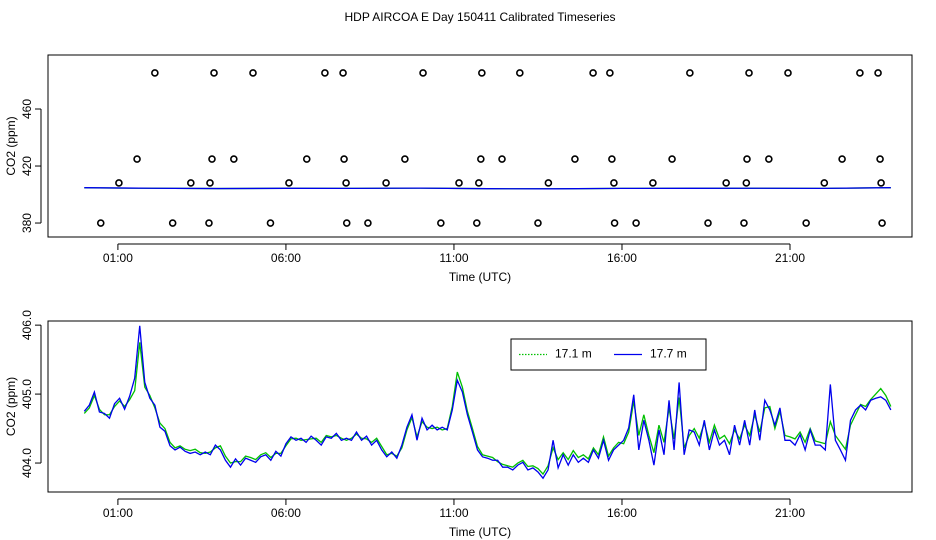  Describe the element at coordinates (27, 463) in the screenshot. I see `y-tick-label: 404.0` at that location.